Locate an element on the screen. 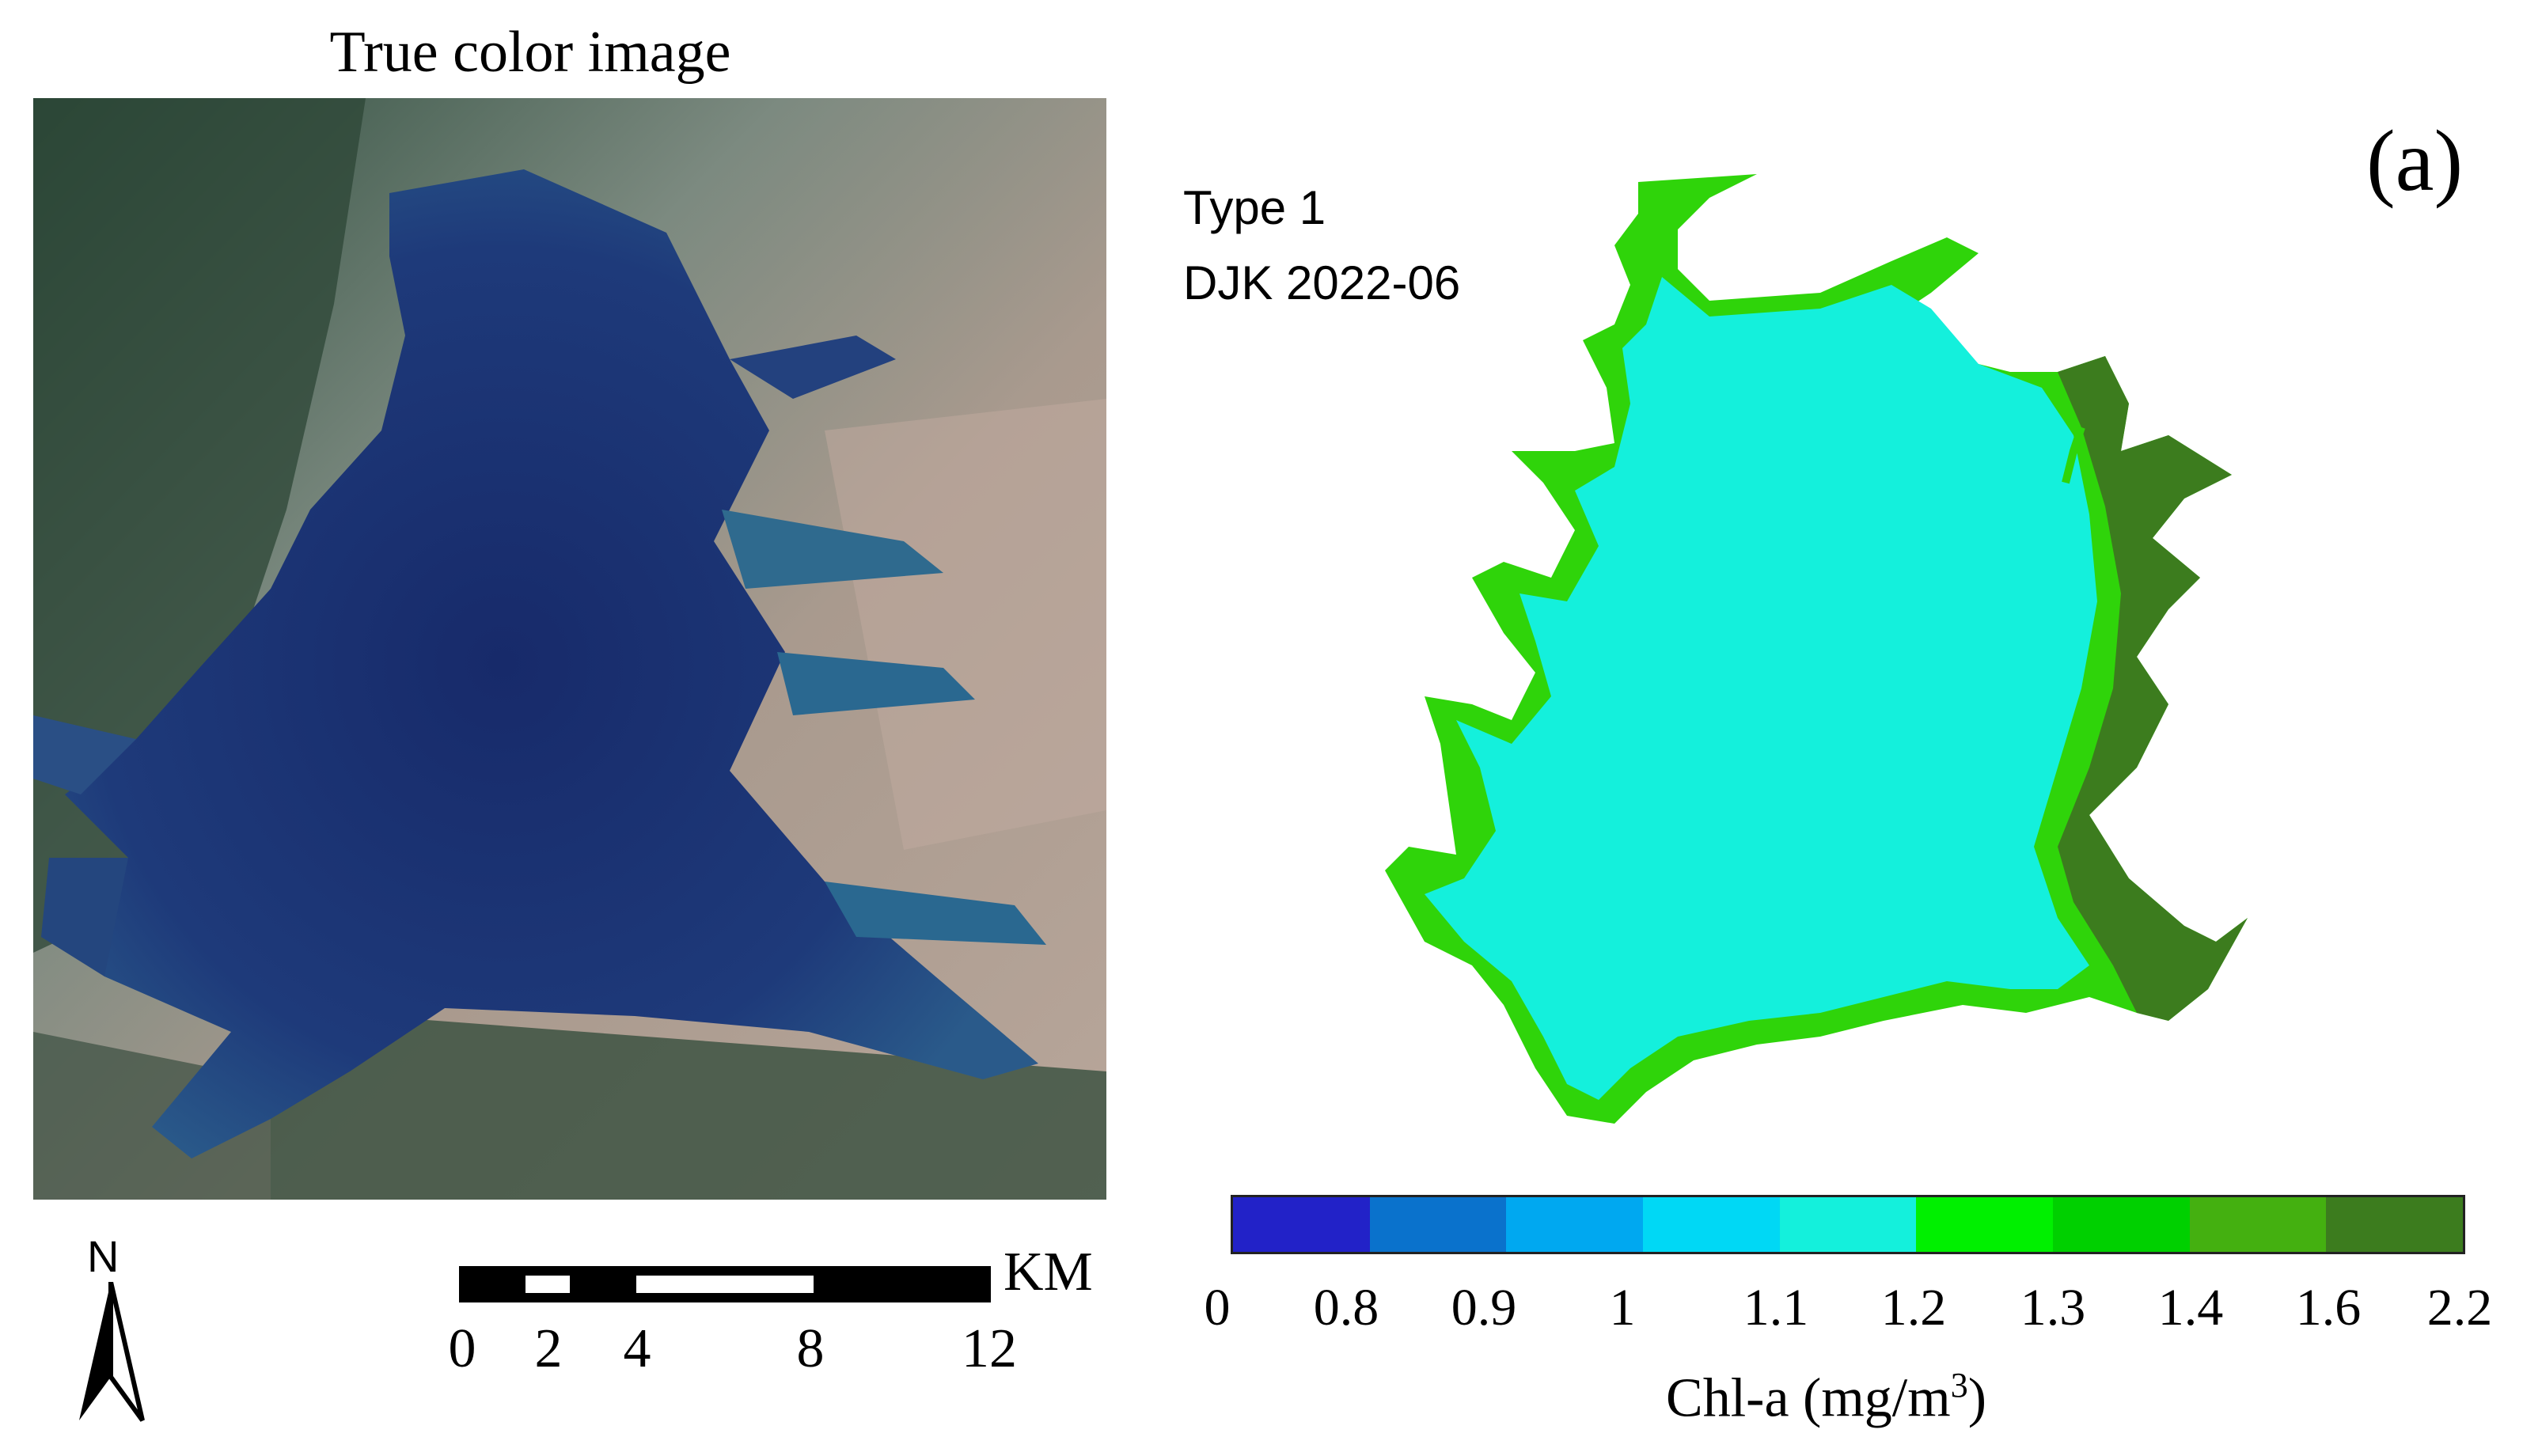  north-arrow-icon is located at coordinates (112, 1352).